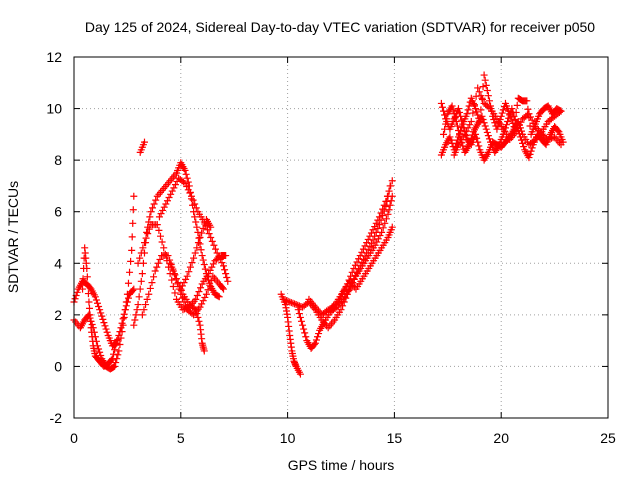 The width and height of the screenshot is (640, 480). What do you see at coordinates (58, 160) in the screenshot?
I see `y-tick-label: 8` at bounding box center [58, 160].